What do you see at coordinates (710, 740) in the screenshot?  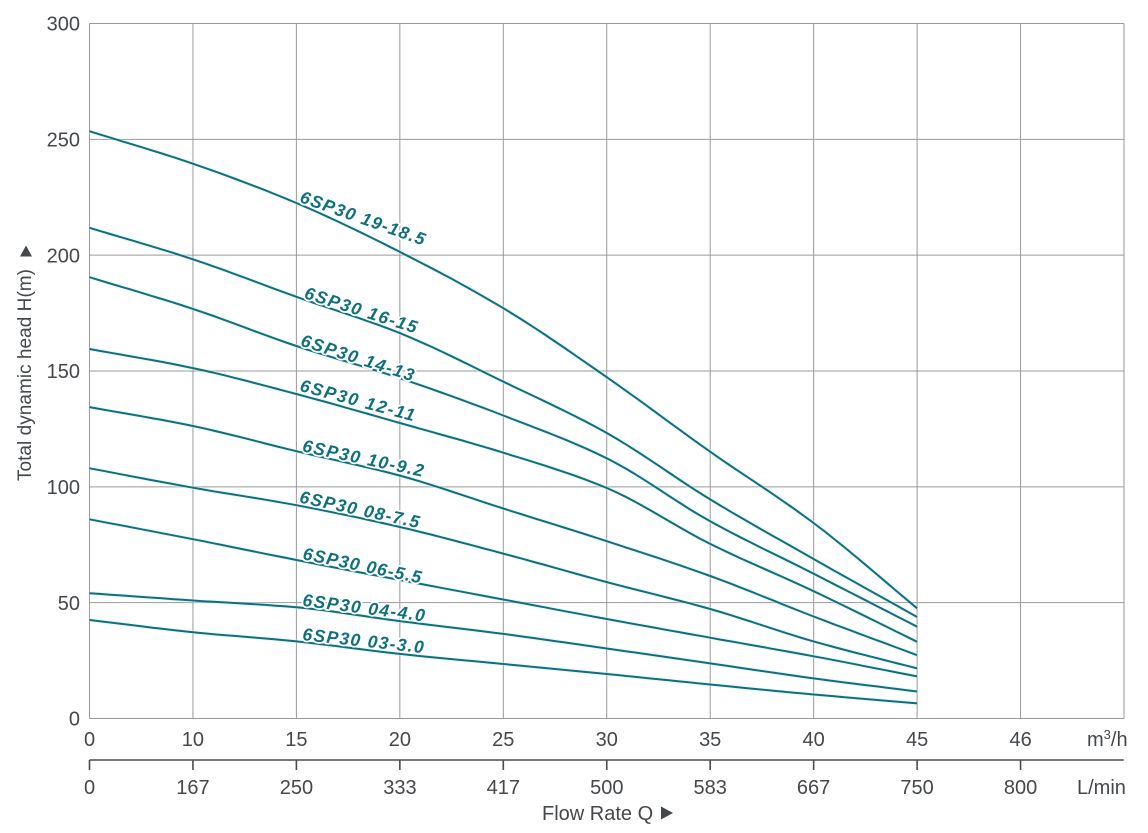 I see `svg-text: 35` at bounding box center [710, 740].